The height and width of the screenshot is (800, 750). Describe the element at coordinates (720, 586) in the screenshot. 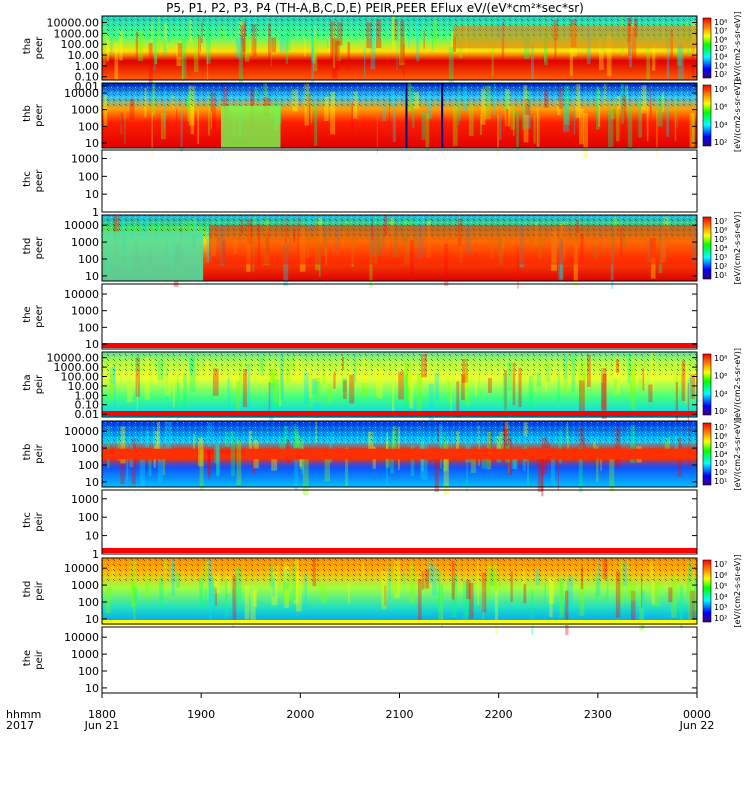

I see `colorbar-tick-label: 10⁵` at that location.